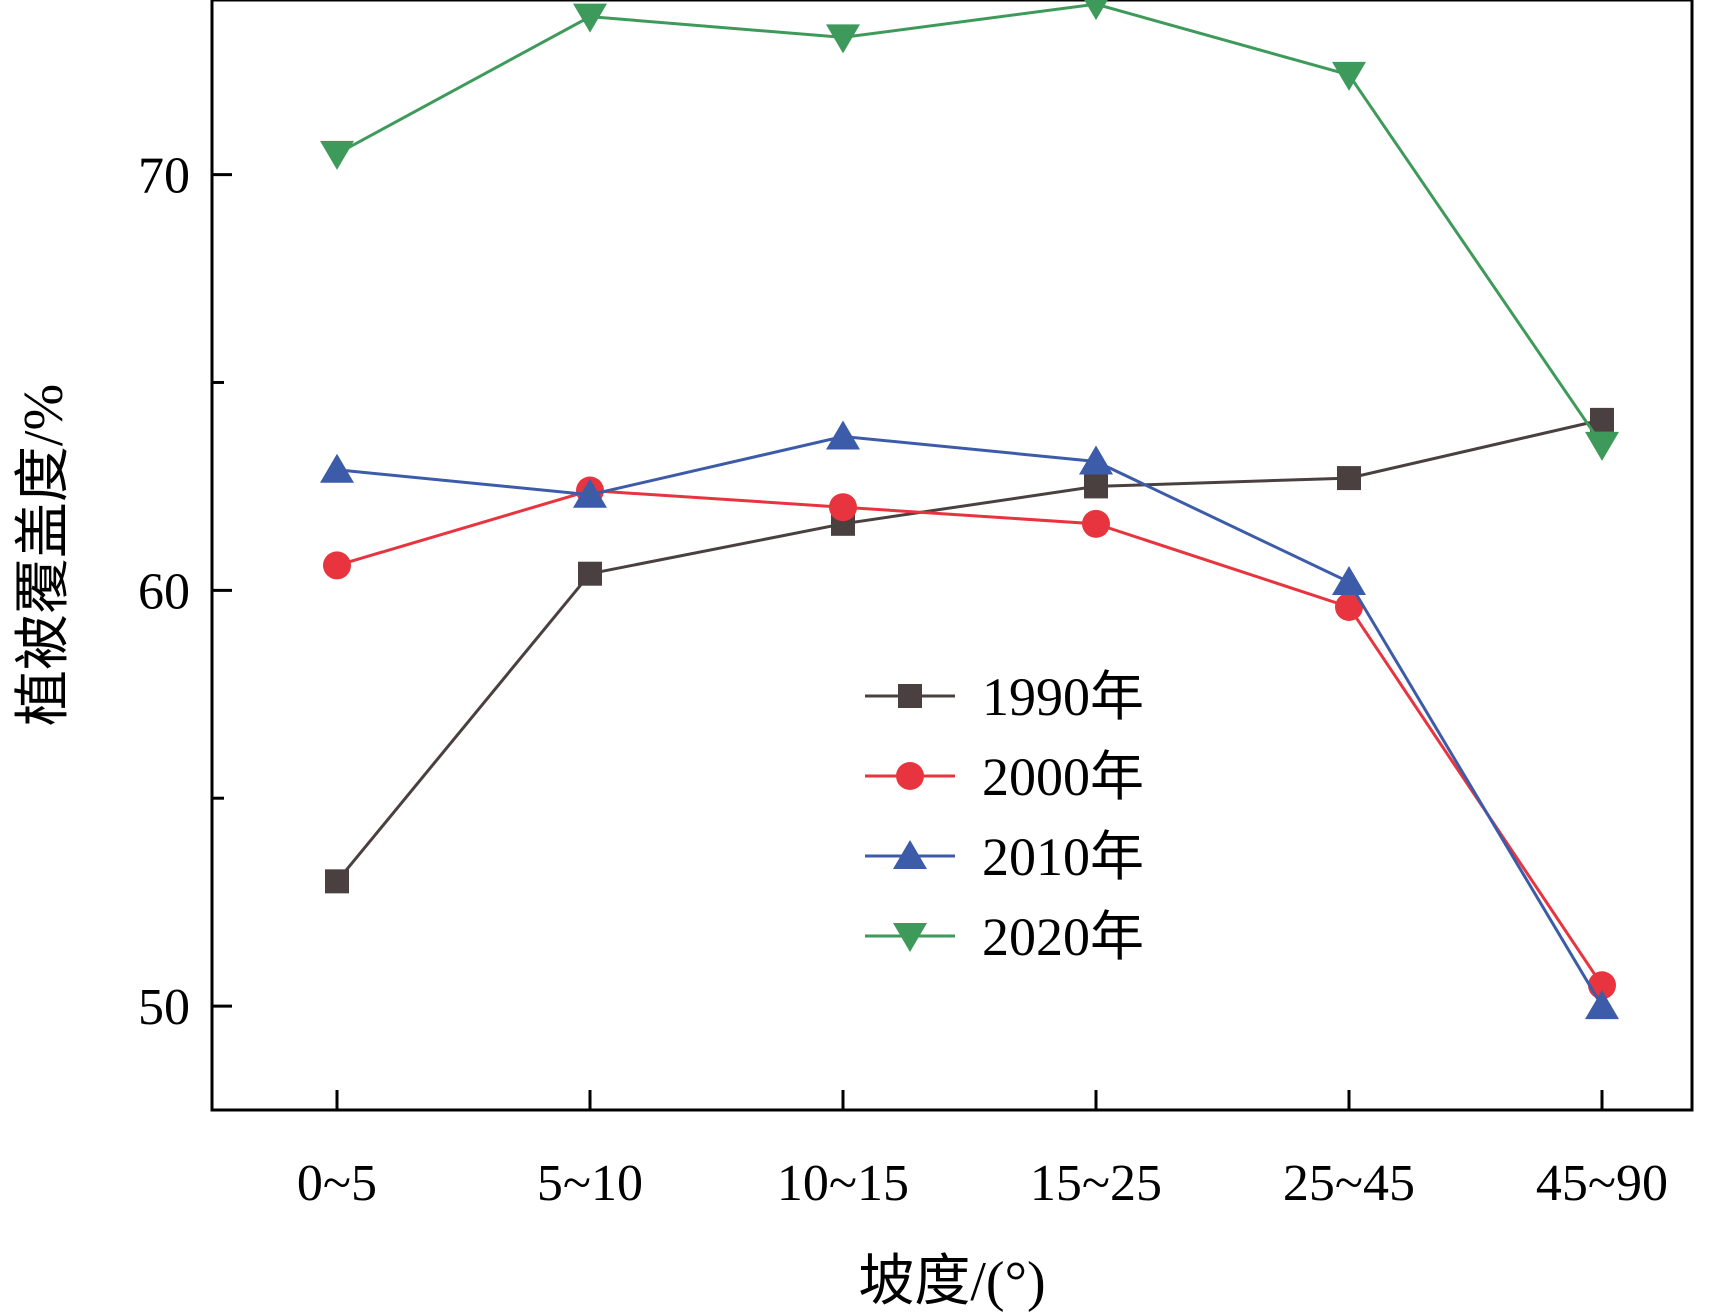 This screenshot has height=1314, width=1730. I want to click on x-tick-label: 5~10, so click(590, 1183).